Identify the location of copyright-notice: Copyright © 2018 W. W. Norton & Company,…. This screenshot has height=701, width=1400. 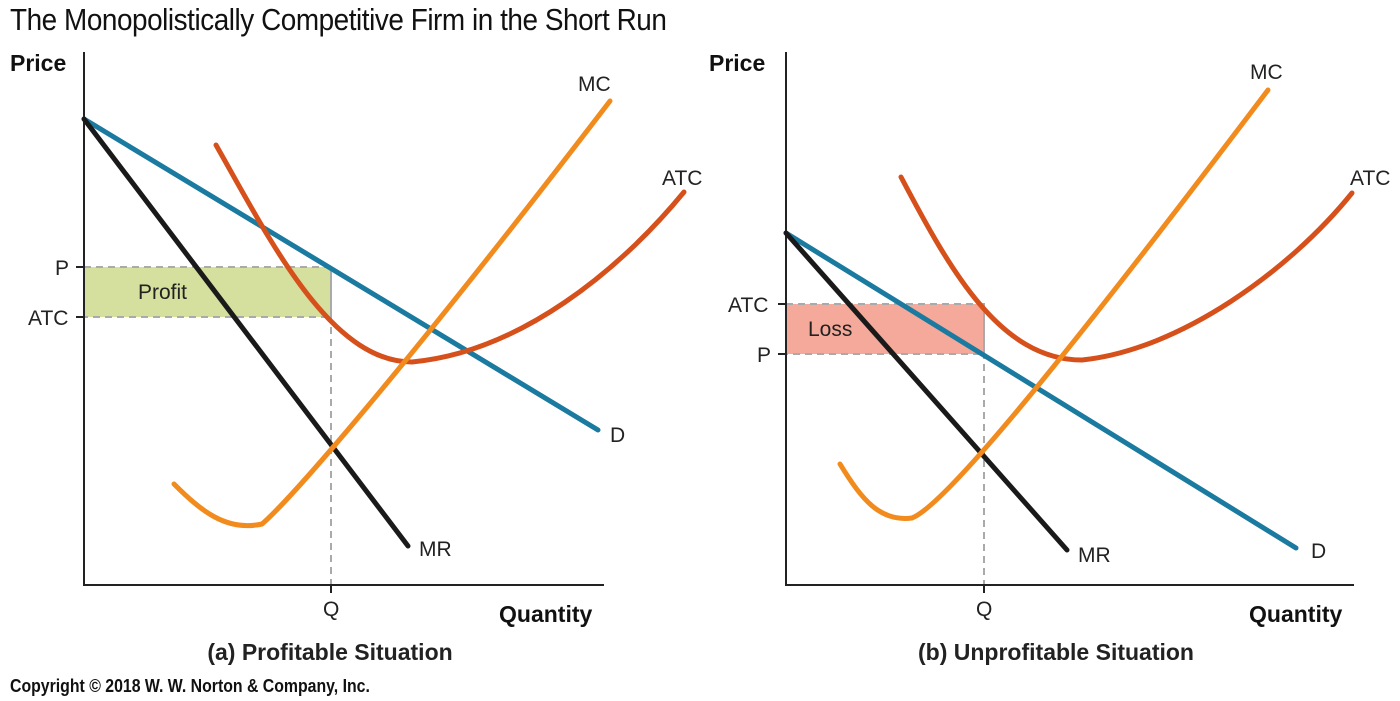
(190, 686).